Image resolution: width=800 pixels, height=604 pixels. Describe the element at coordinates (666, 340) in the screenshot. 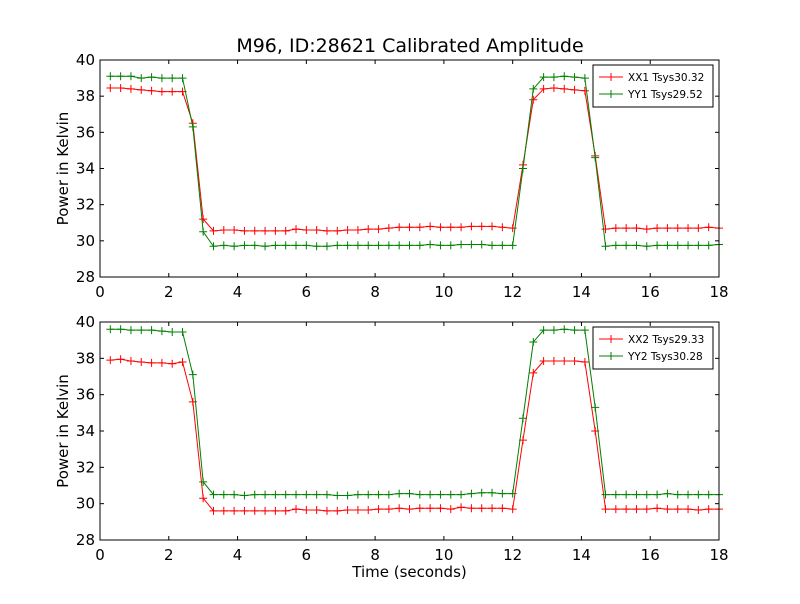

I see `legend-label: XX2 Tsys29.33` at that location.